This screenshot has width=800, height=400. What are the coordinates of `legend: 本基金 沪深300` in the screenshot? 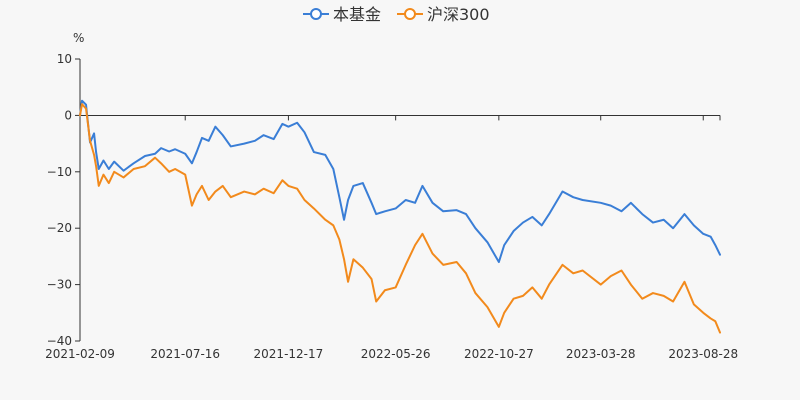 It's located at (396, 14).